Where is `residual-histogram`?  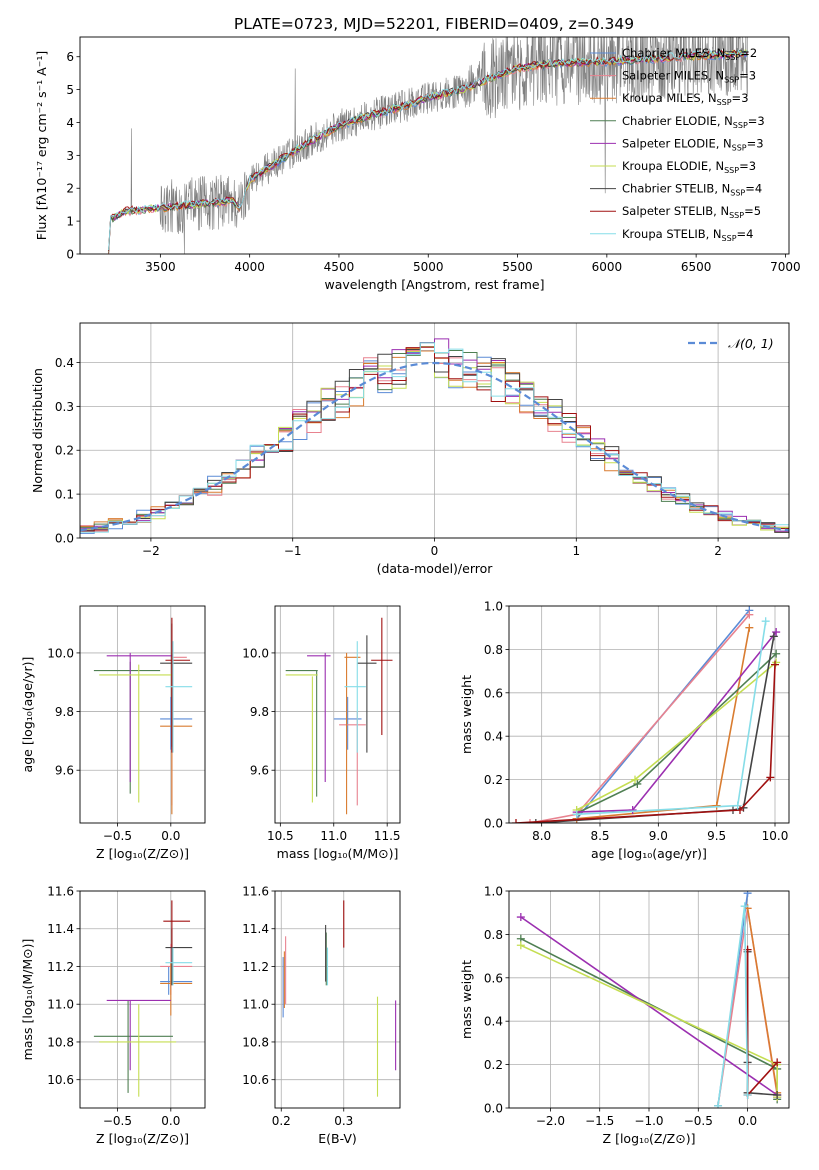 residual-histogram is located at coordinates (434, 437).